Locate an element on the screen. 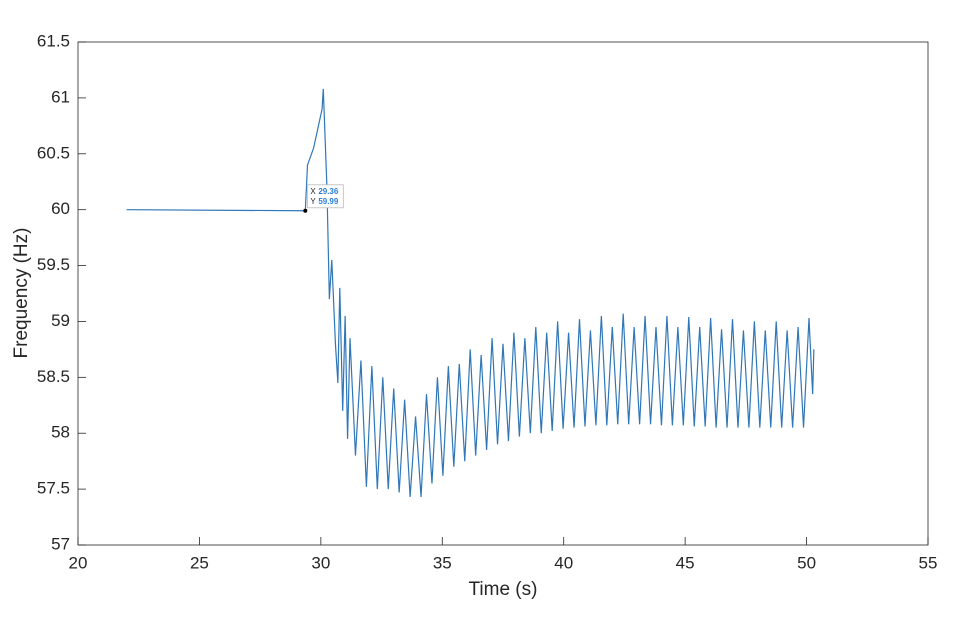  x-tick-label: 20 is located at coordinates (78, 562).